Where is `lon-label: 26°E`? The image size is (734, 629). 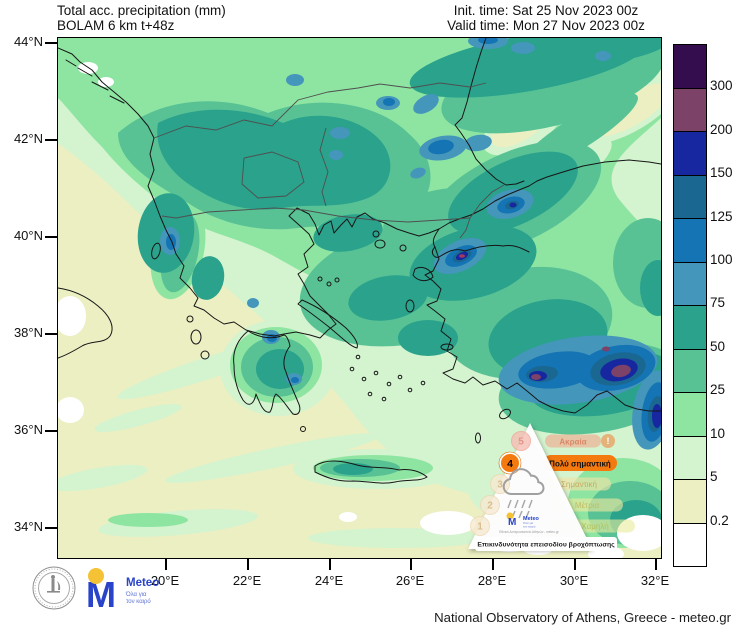 lon-label: 26°E is located at coordinates (410, 580).